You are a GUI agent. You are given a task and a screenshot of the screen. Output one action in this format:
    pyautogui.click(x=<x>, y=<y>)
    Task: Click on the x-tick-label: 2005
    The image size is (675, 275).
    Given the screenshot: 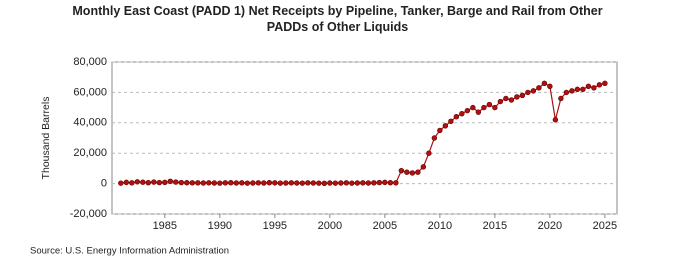 What is the action you would take?
    pyautogui.click(x=385, y=226)
    